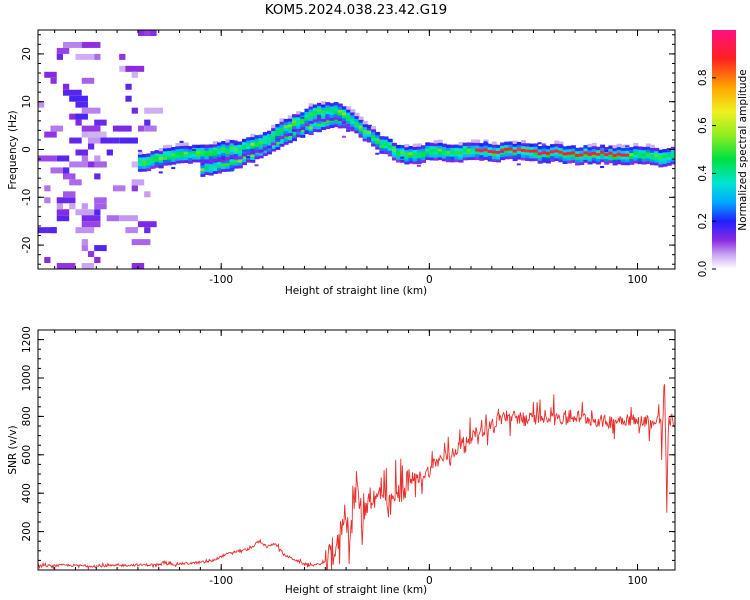 The height and width of the screenshot is (600, 750). Describe the element at coordinates (703, 77) in the screenshot. I see `colorbar-tick-label-4: 0.8` at that location.